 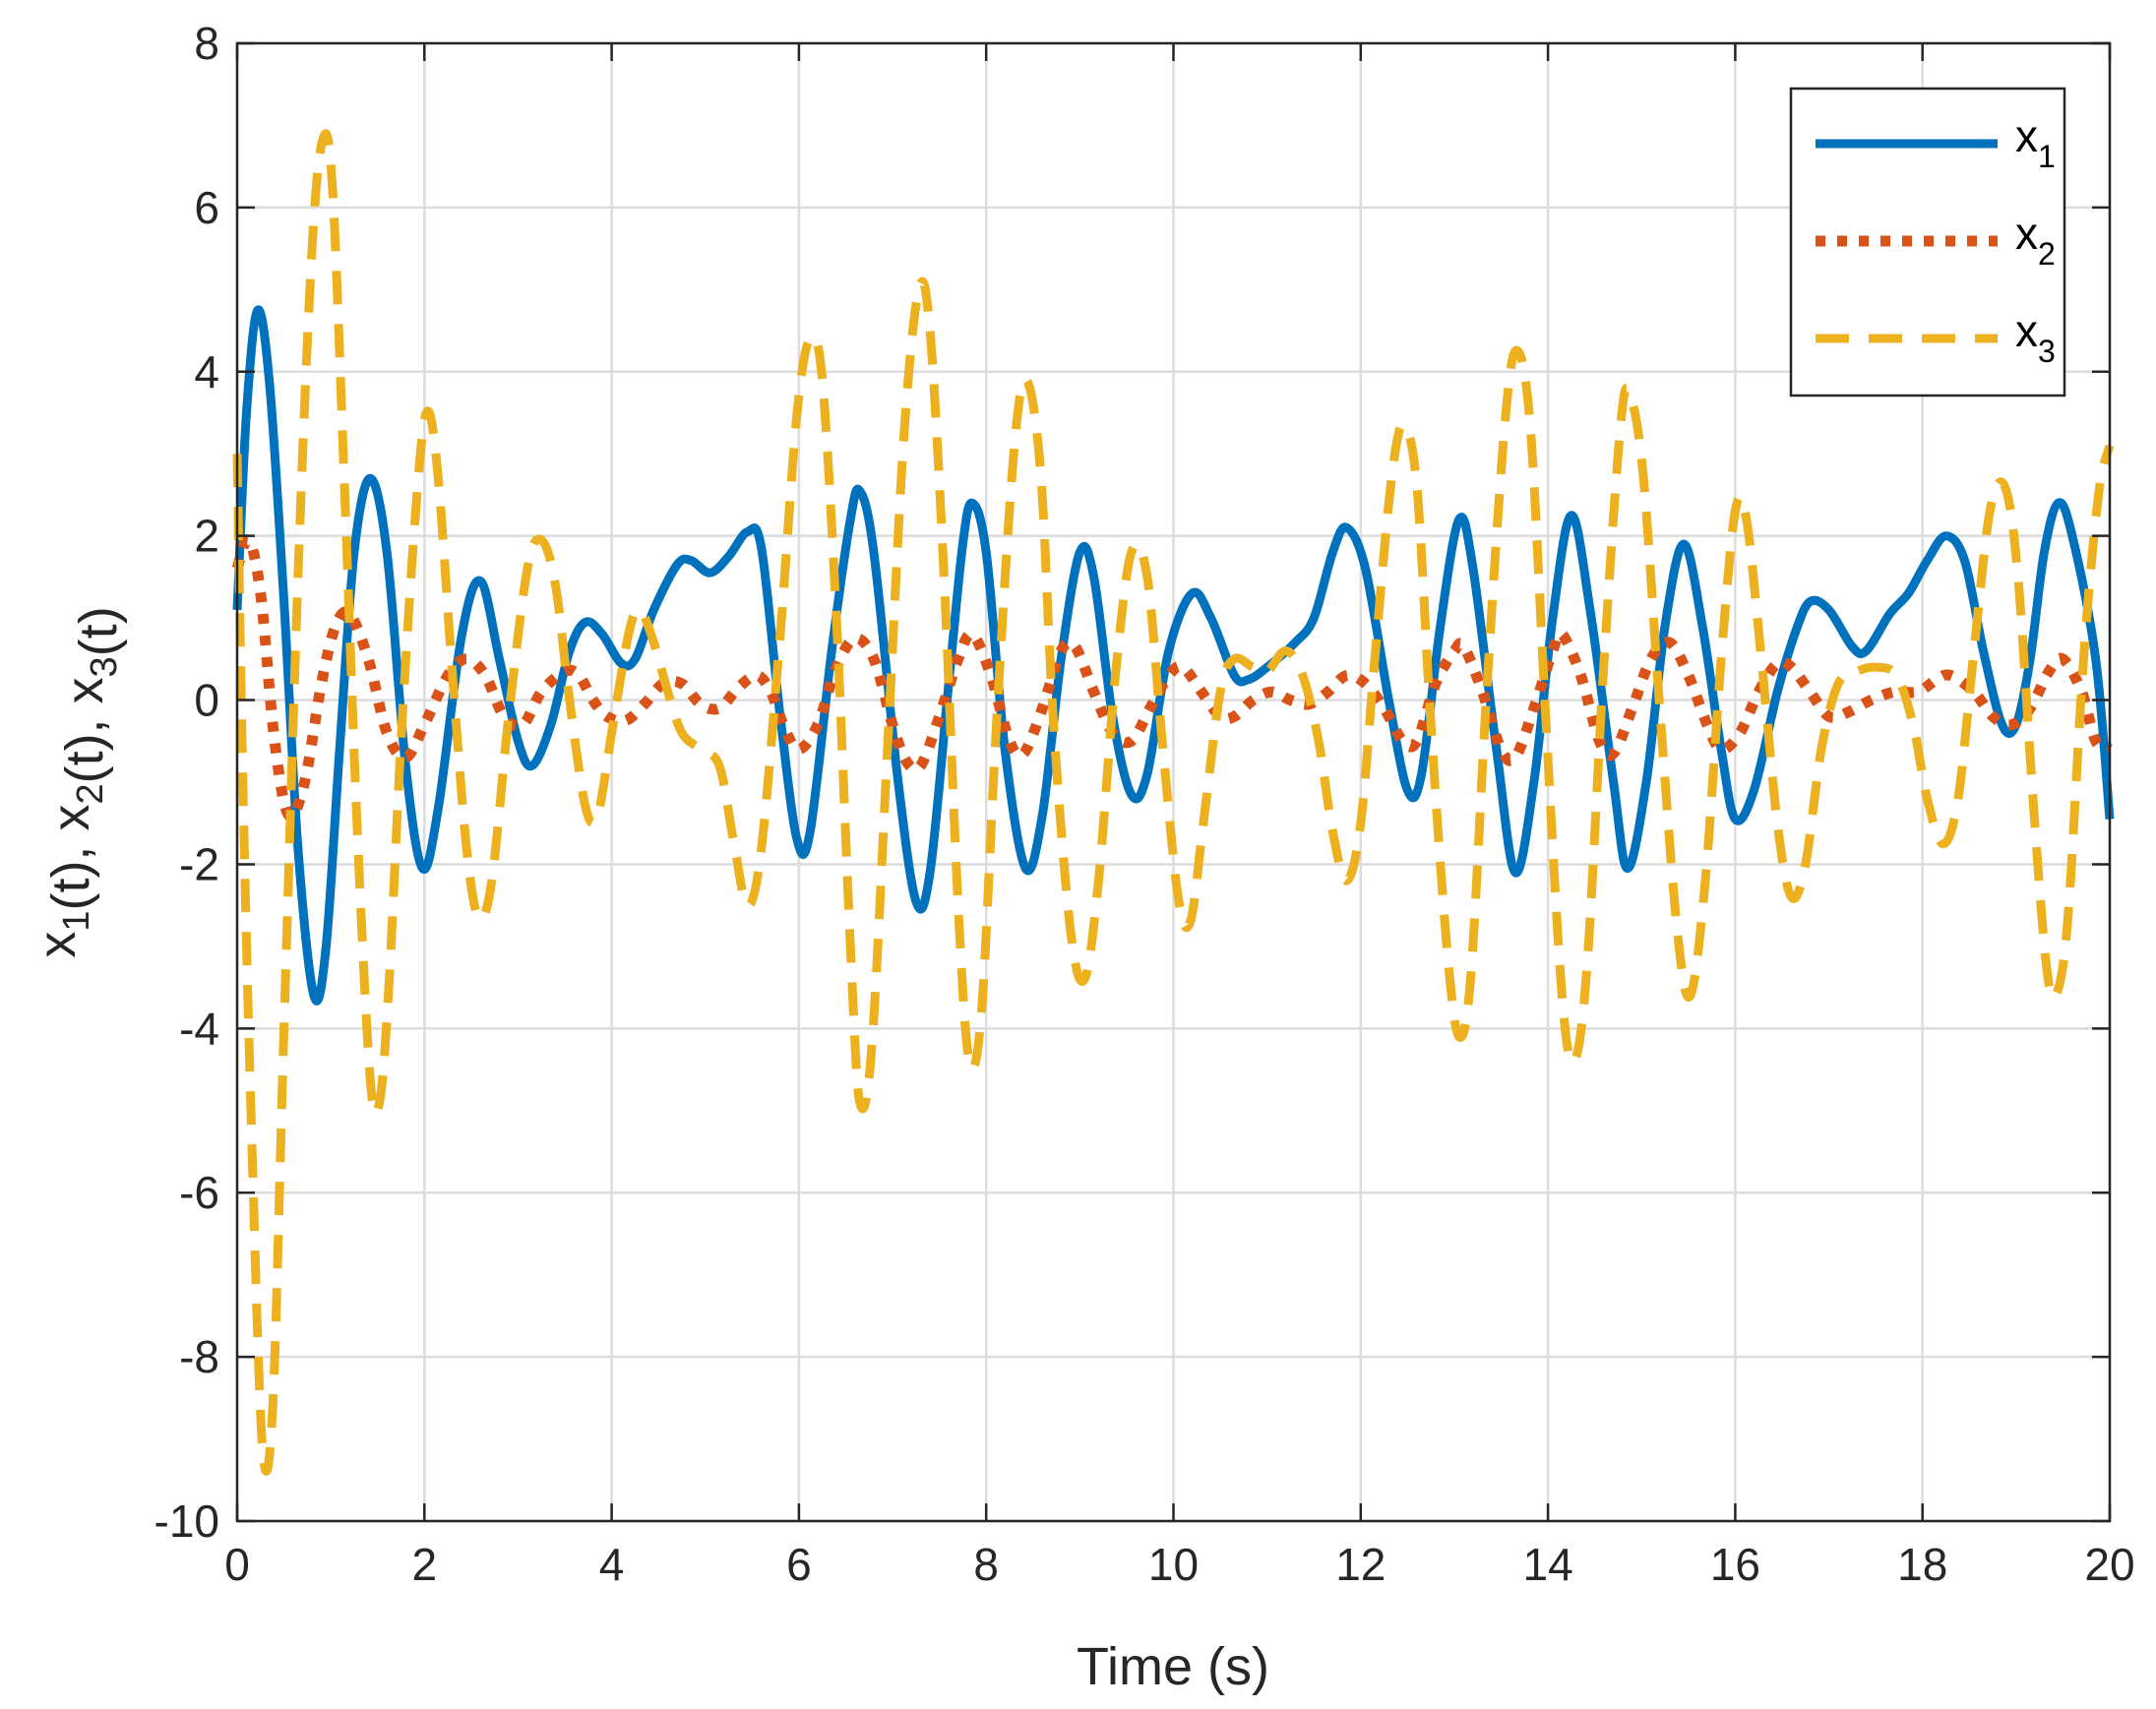 I want to click on y-axis-label: x1(t), x2(t), x3(t), so click(x=78, y=781).